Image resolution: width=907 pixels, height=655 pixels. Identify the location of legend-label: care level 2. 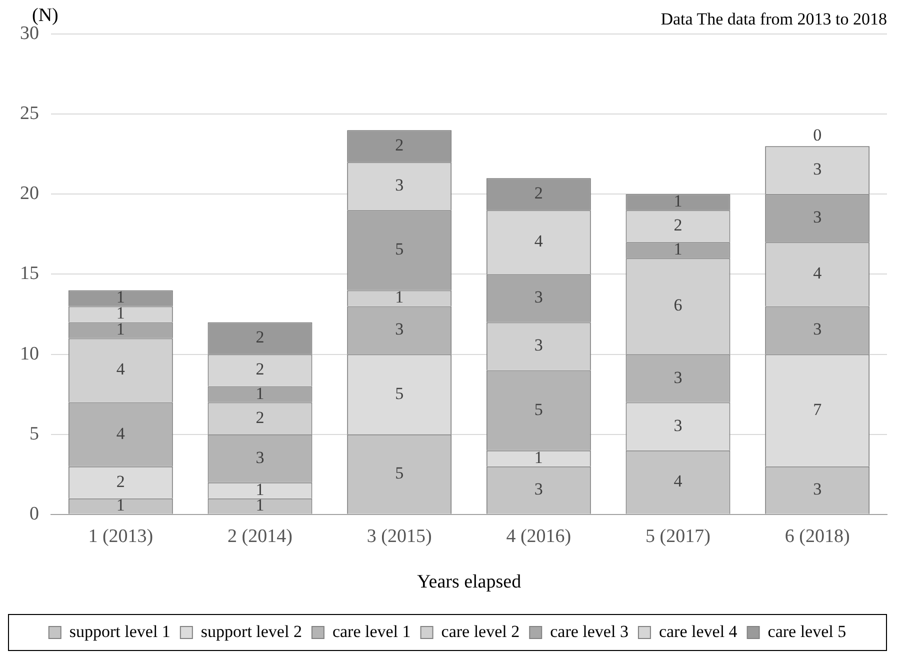
(480, 631).